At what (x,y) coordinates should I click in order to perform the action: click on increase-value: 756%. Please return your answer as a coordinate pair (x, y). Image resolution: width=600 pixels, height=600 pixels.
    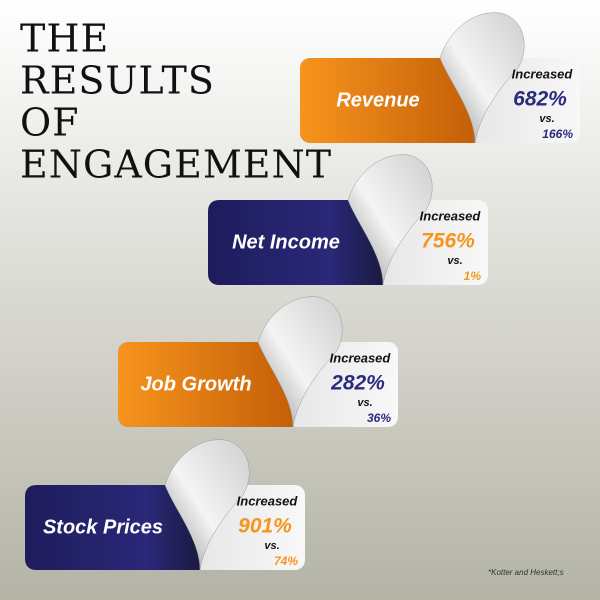
    Looking at the image, I should click on (448, 241).